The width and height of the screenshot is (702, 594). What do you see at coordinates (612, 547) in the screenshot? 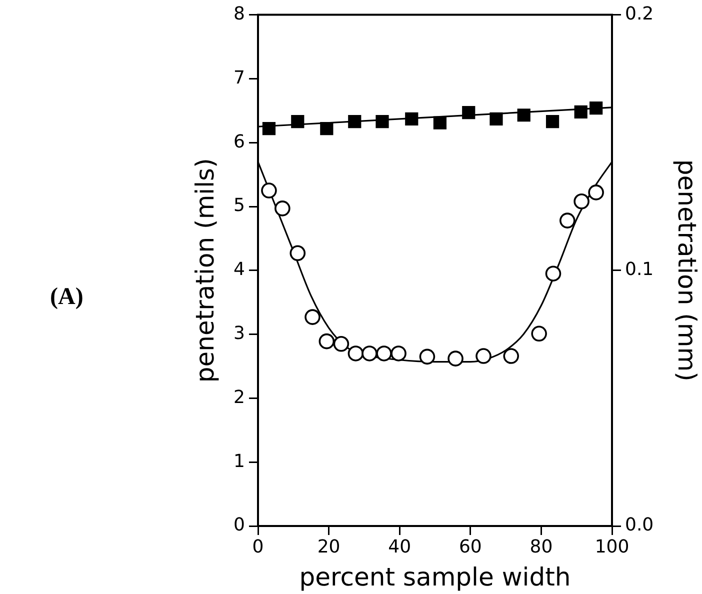
I see `x-tick-label: 100` at bounding box center [612, 547].